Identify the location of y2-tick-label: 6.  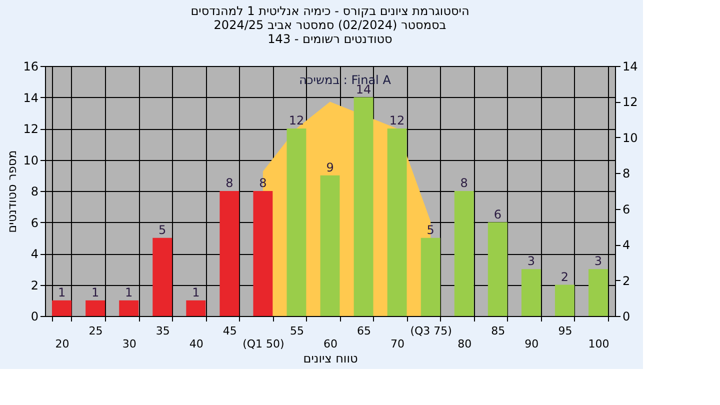
(626, 209).